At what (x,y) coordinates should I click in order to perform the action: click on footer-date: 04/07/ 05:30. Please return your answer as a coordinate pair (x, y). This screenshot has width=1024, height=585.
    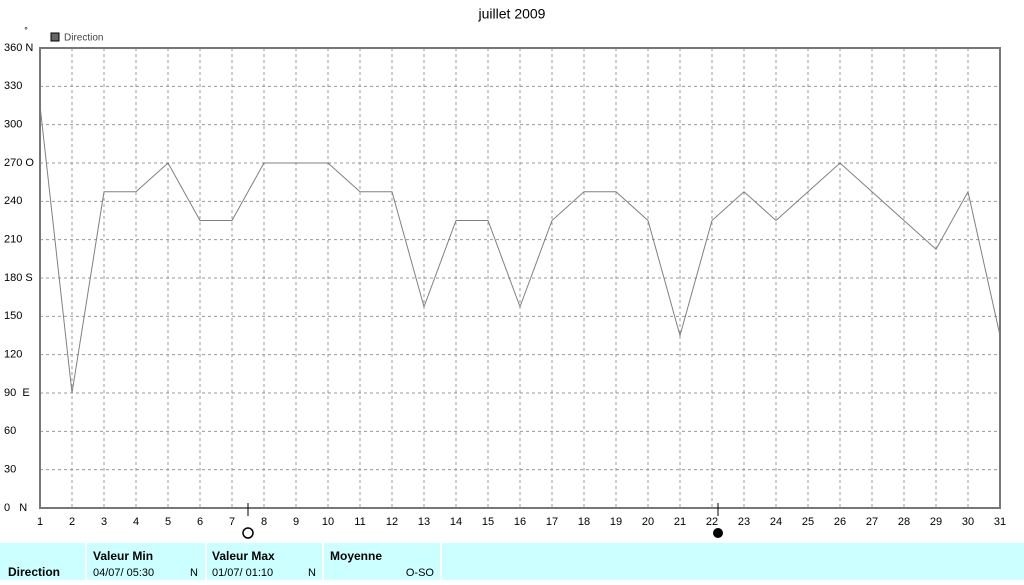
    Looking at the image, I should click on (123, 573).